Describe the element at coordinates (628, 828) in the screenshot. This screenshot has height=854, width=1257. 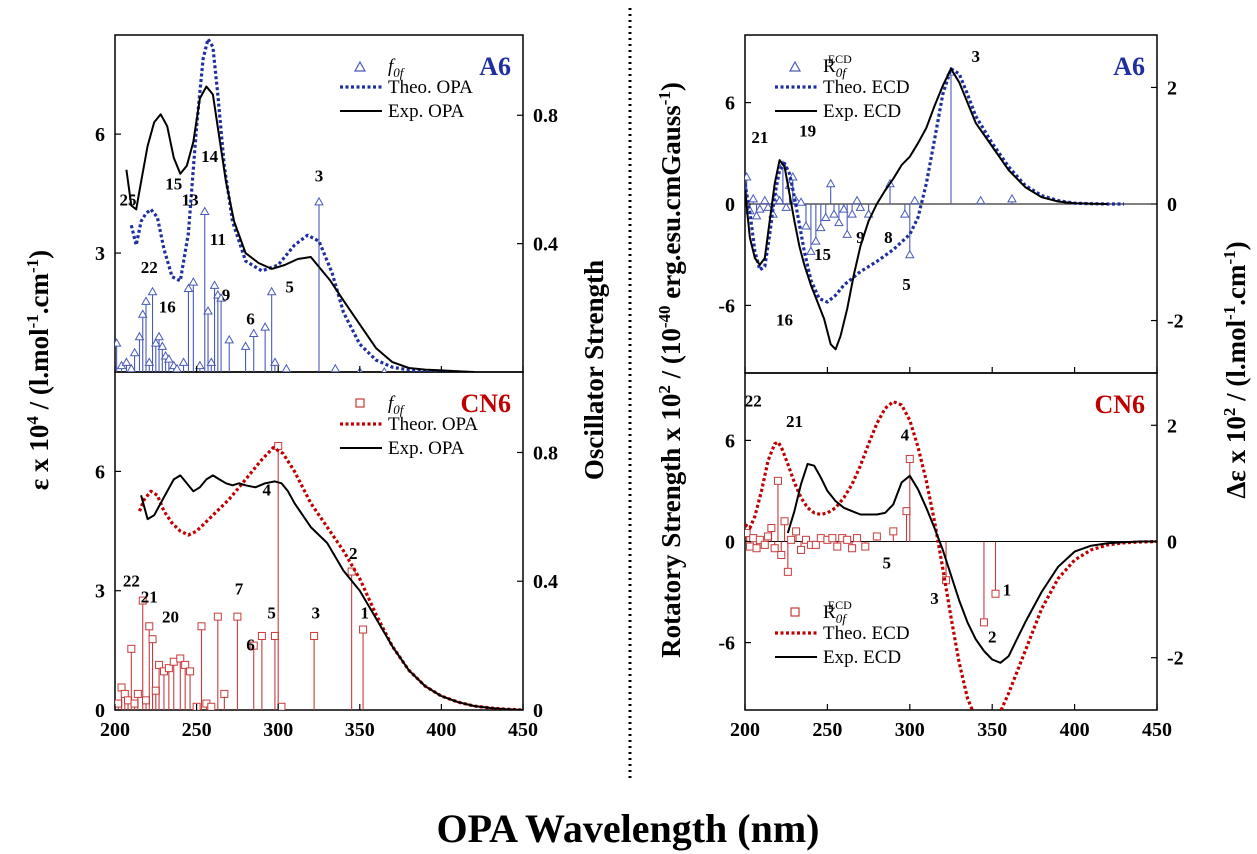
I see `x-axis-title: OPA Wavelength (nm)` at that location.